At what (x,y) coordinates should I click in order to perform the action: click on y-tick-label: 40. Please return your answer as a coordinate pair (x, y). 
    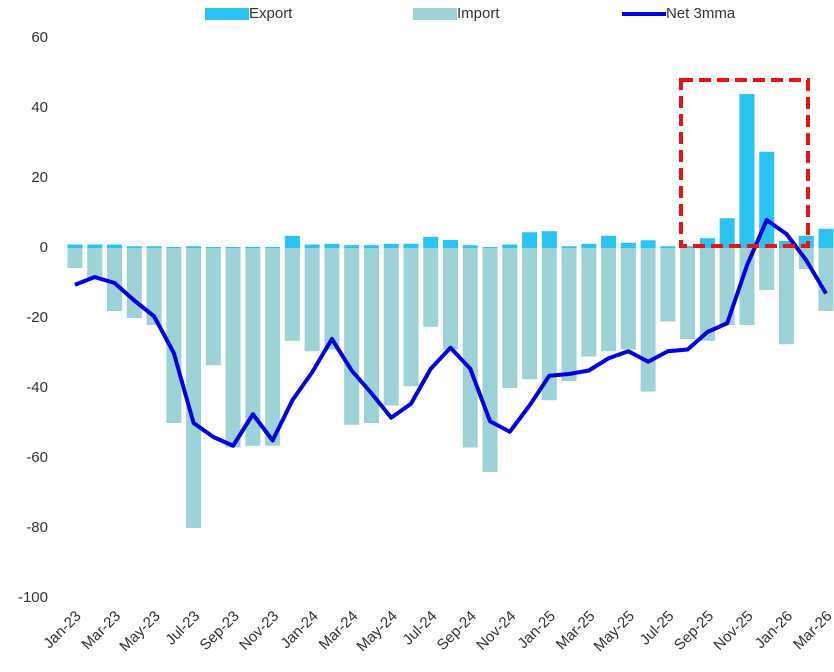
    Looking at the image, I should click on (39, 107).